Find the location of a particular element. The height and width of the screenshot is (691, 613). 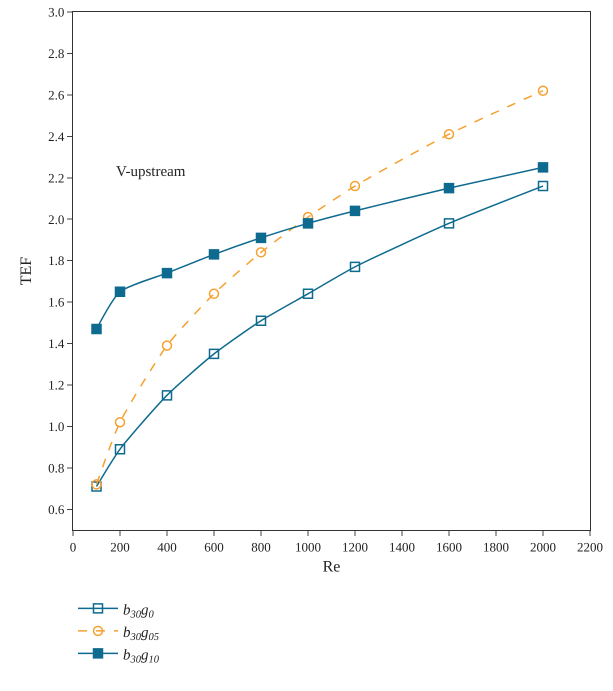

x-tick-label: 1200 is located at coordinates (355, 547).